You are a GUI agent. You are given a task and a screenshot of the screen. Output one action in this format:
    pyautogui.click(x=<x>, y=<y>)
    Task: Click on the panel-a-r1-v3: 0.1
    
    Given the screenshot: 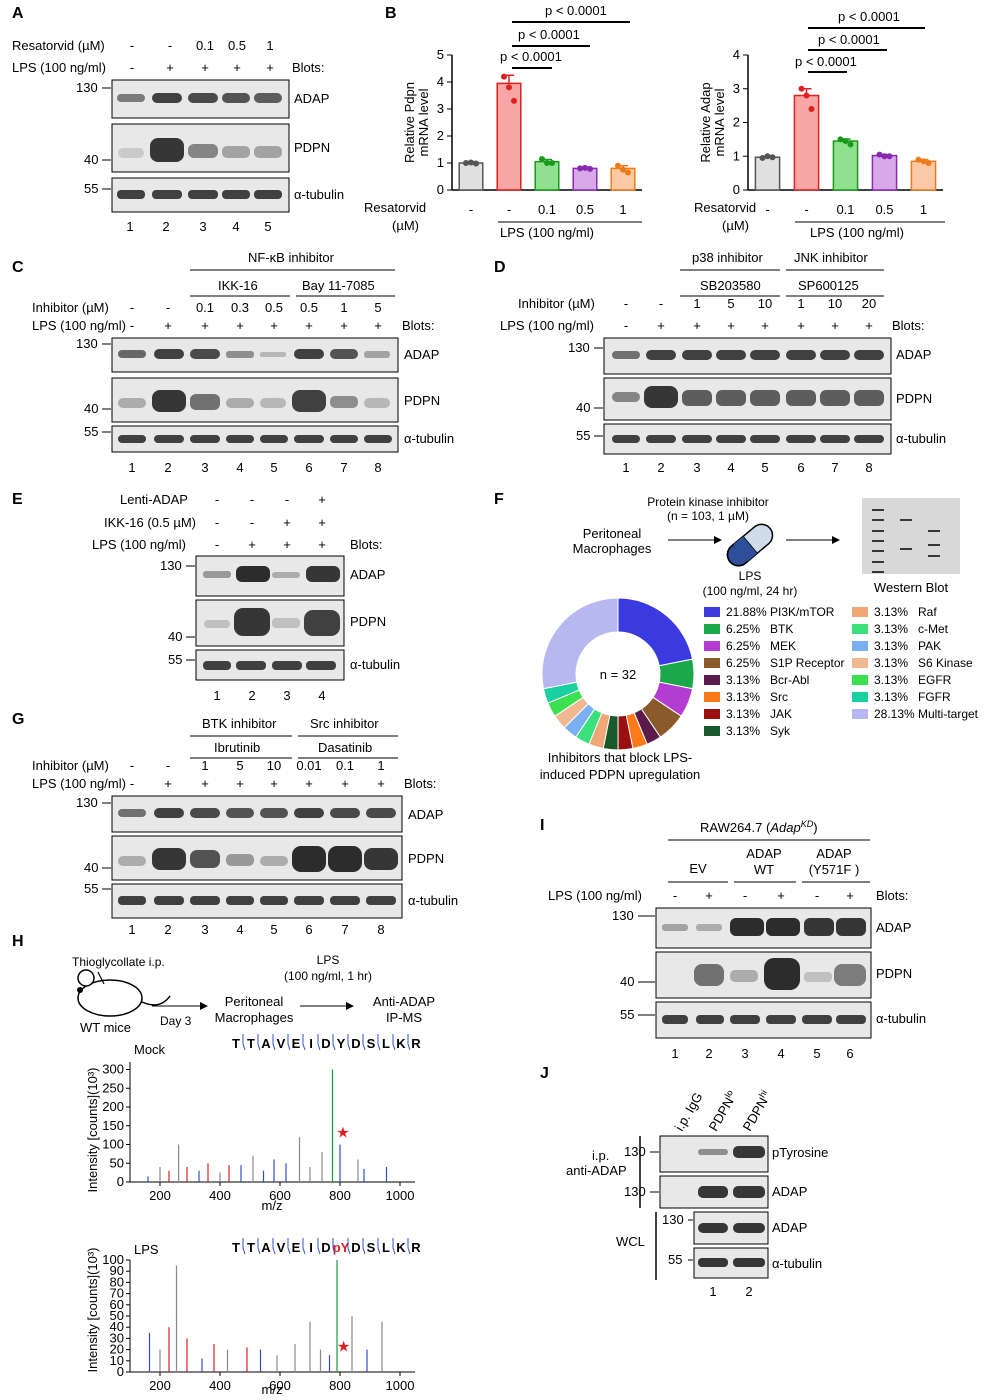 What is the action you would take?
    pyautogui.click(x=205, y=45)
    